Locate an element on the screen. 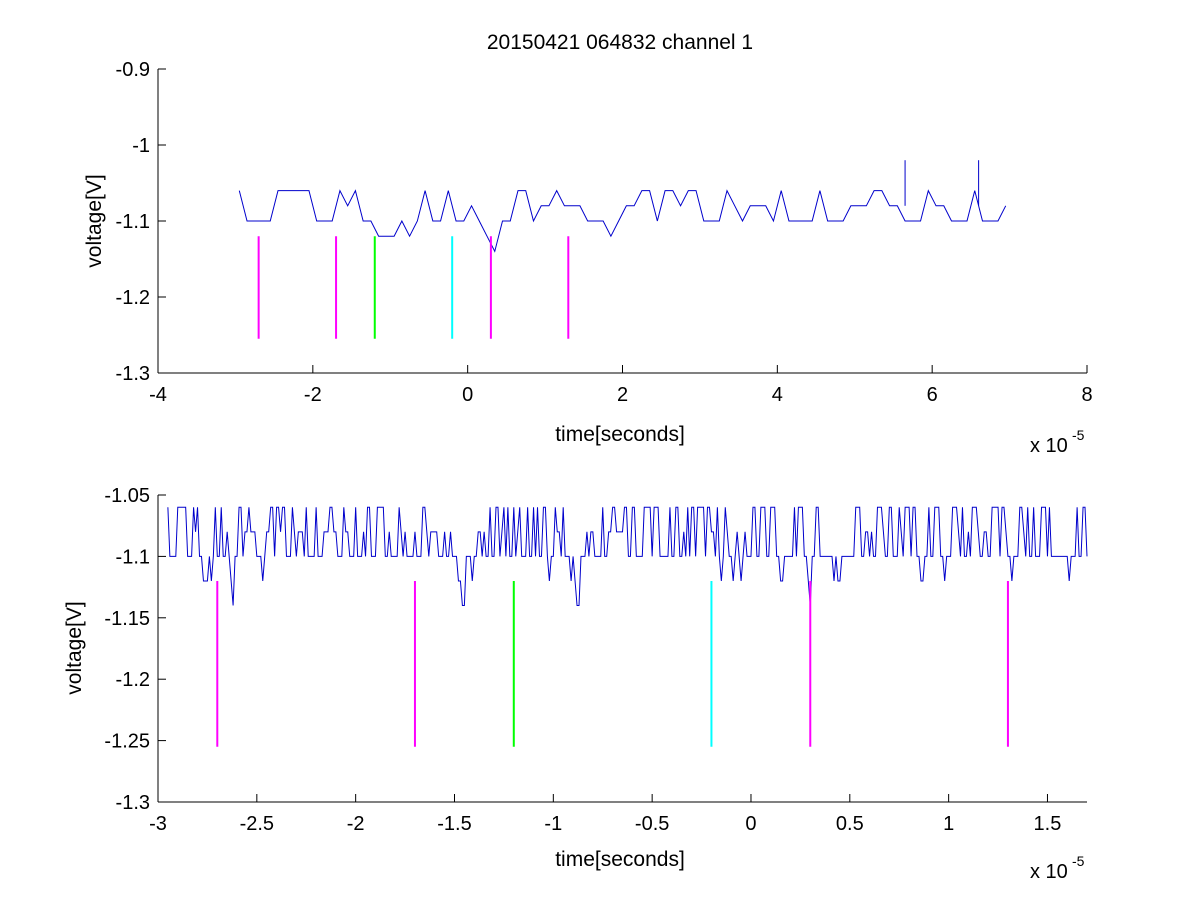 This screenshot has width=1200, height=901. bottom-signal-layer is located at coordinates (627, 556).